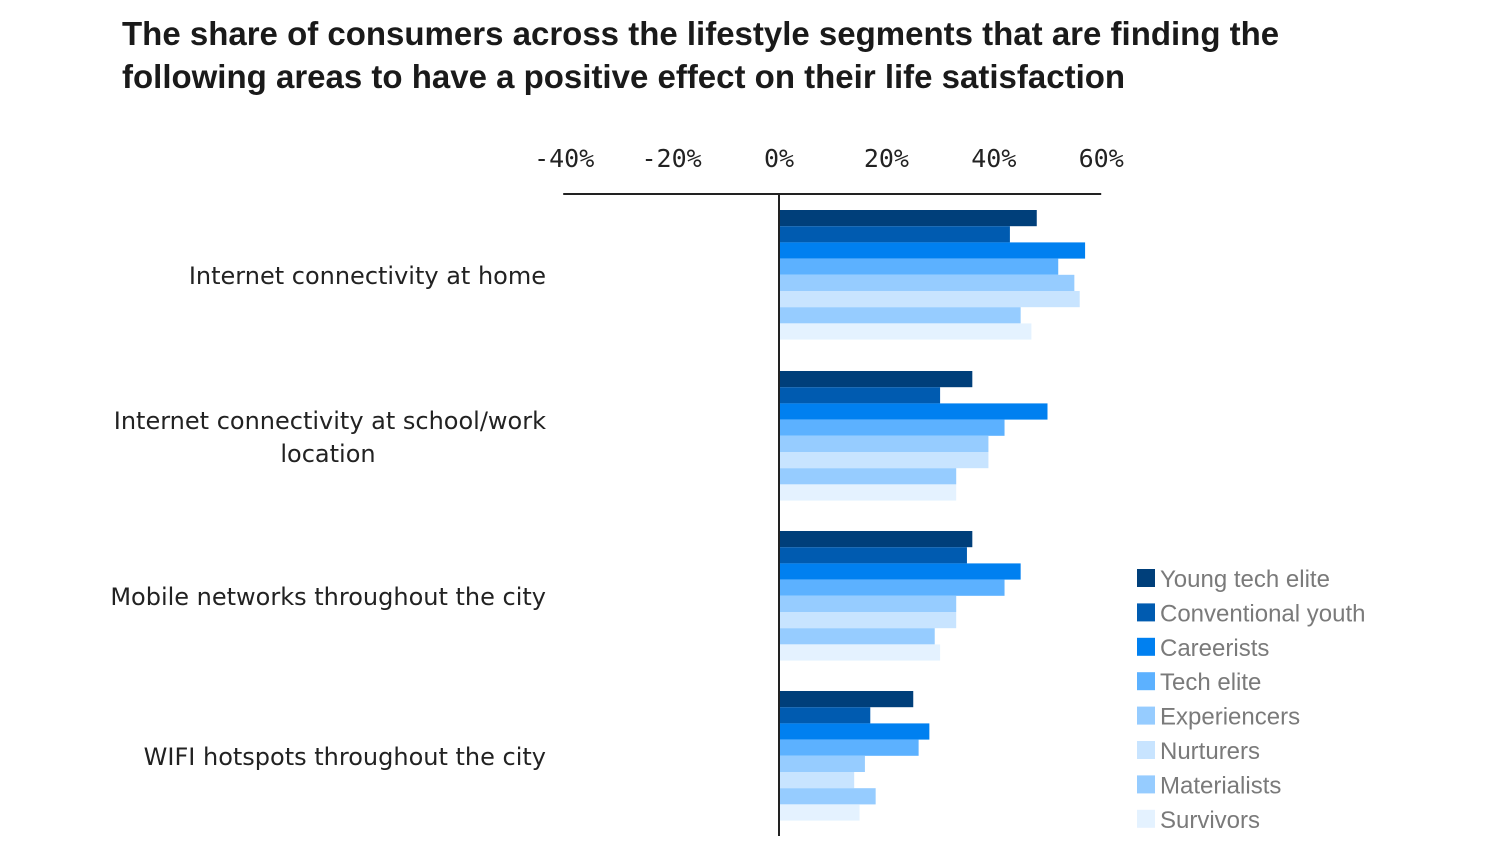 This screenshot has width=1495, height=842. I want to click on x-tick-label: -20%, so click(671, 158).